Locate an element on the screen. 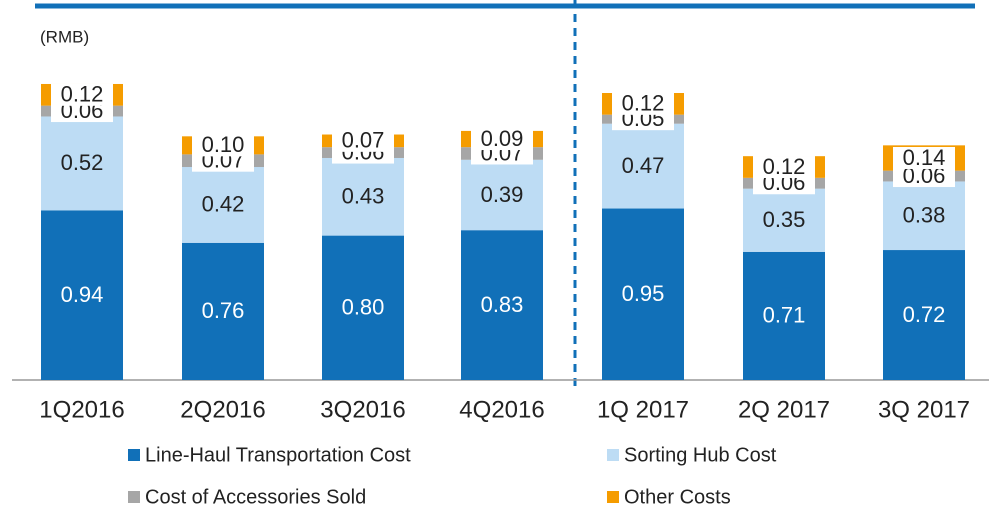 This screenshot has width=989, height=510. data-label: 0.47 is located at coordinates (643, 165).